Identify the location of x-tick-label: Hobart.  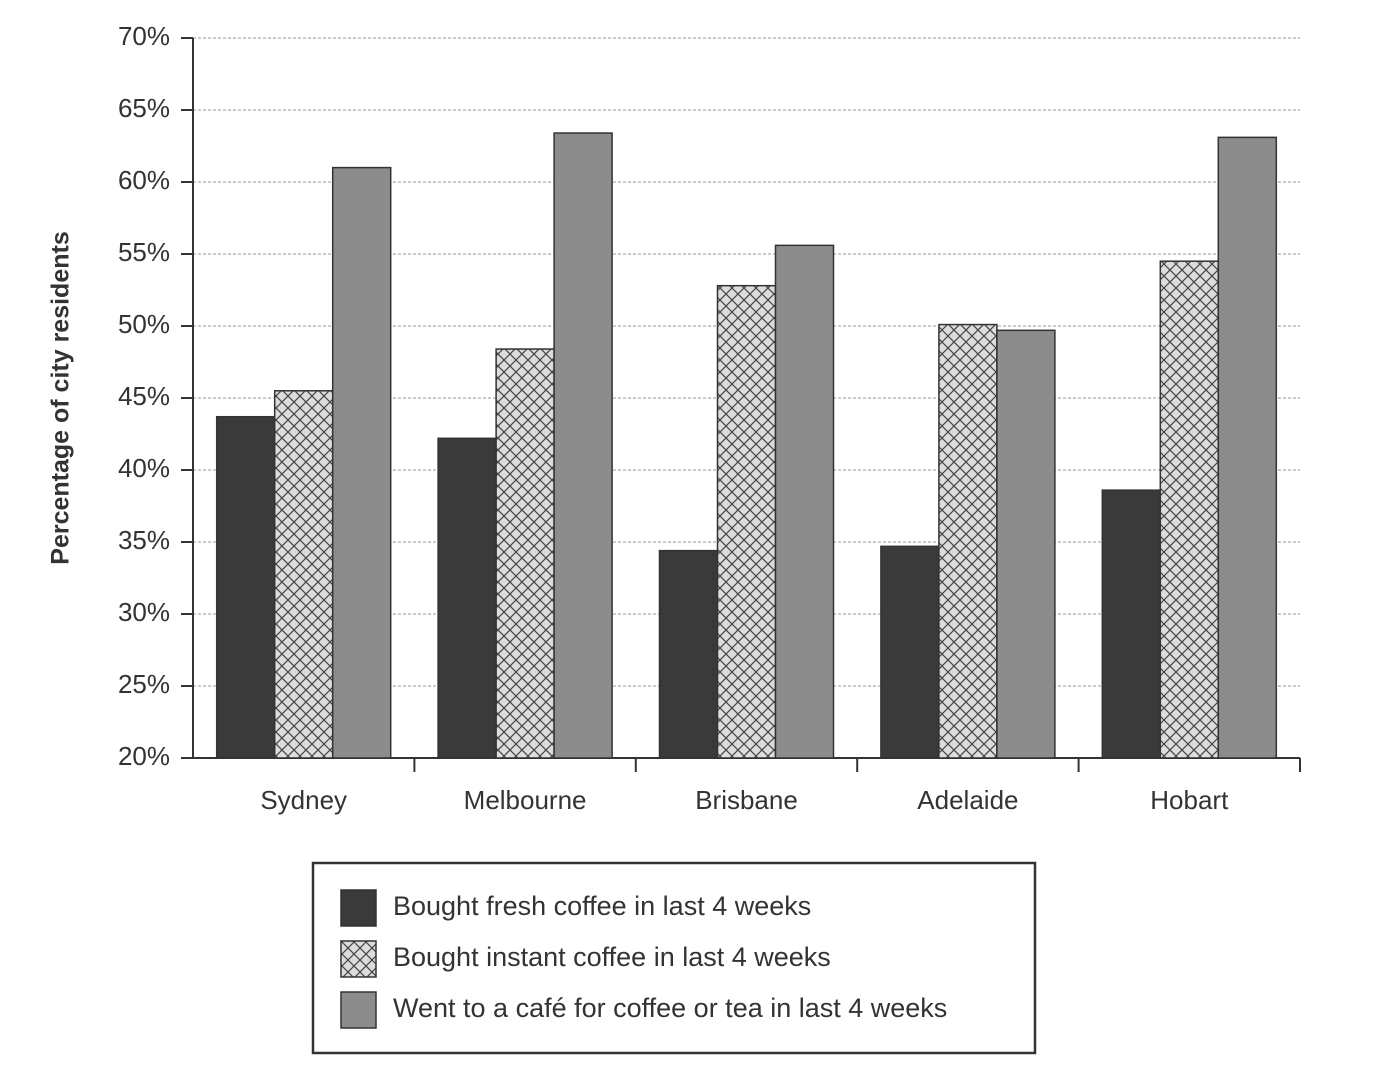
(1189, 800).